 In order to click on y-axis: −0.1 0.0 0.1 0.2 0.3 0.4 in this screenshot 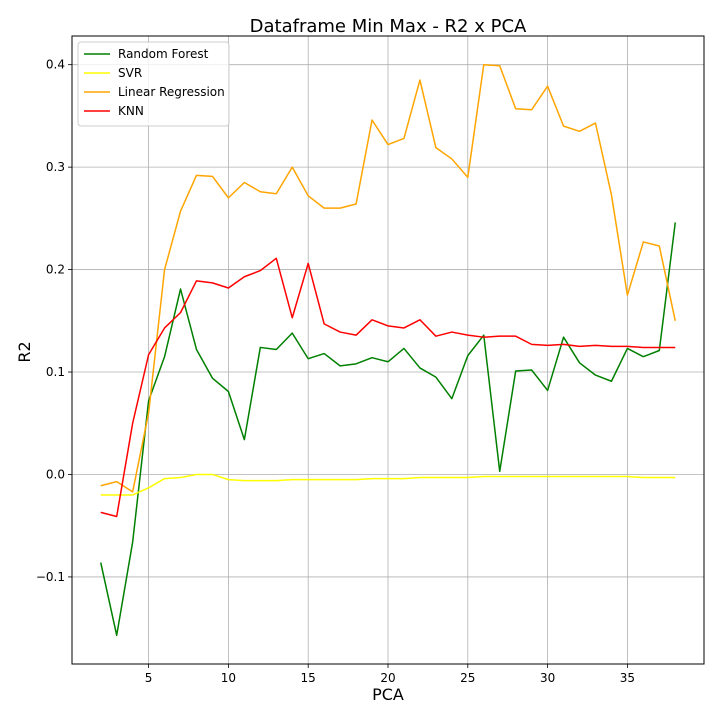, I will do `click(54, 321)`.